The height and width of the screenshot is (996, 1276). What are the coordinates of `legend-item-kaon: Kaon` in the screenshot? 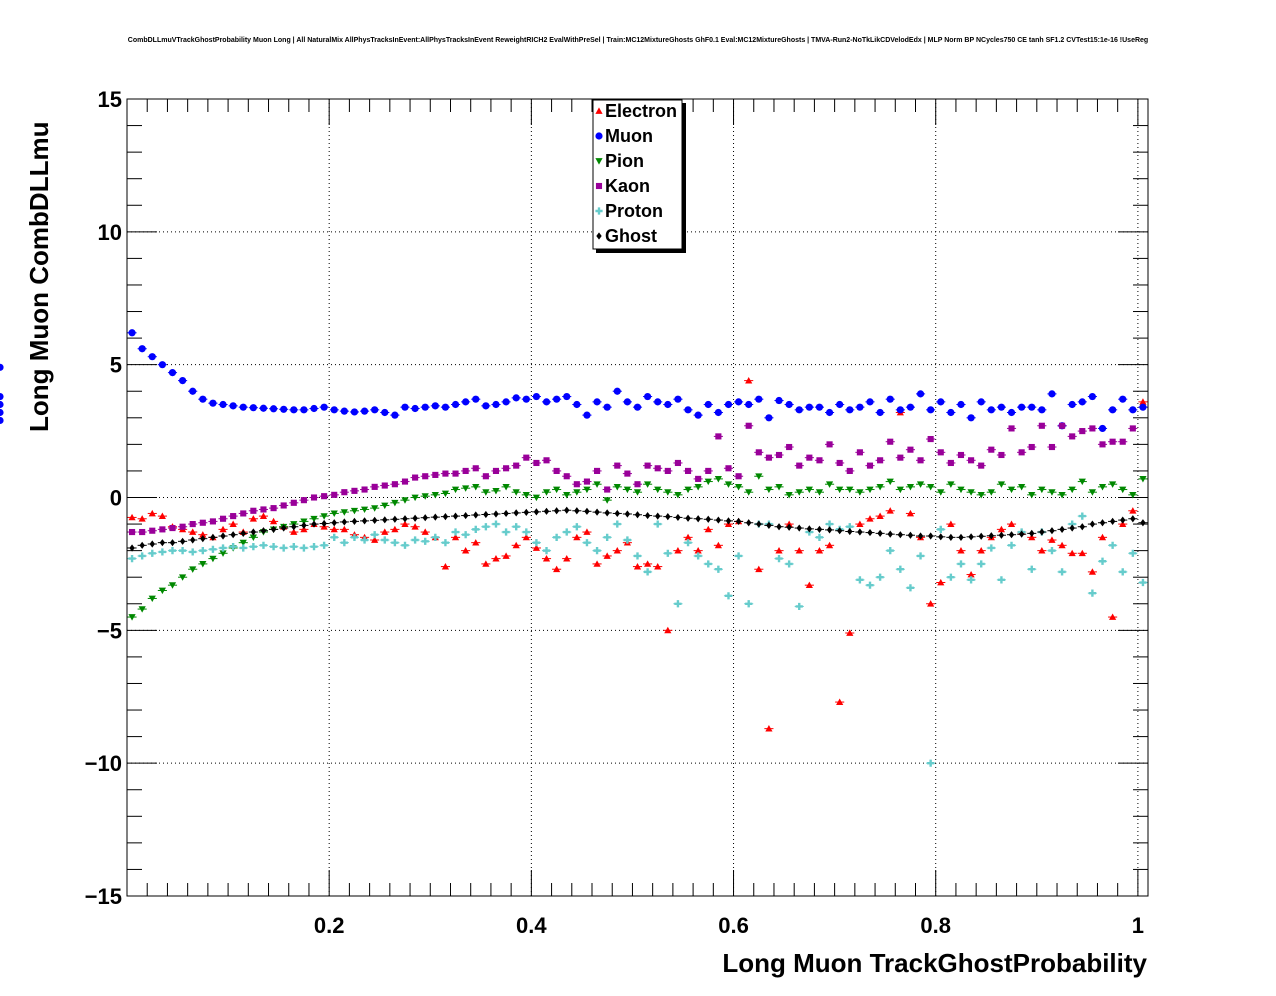 It's located at (622, 186).